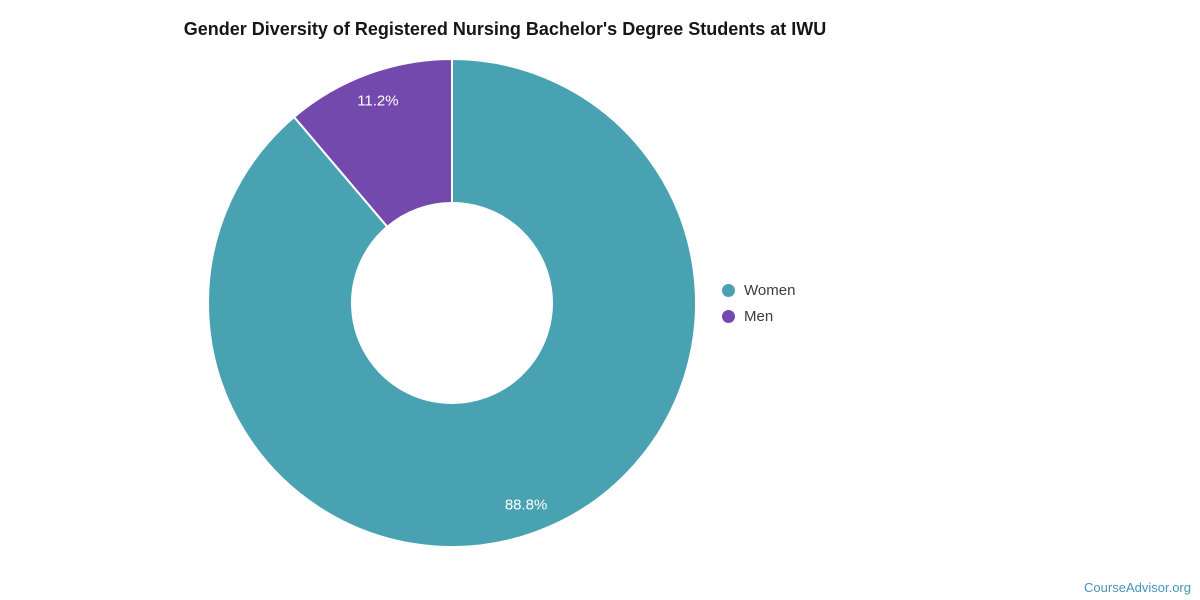 The height and width of the screenshot is (600, 1200). What do you see at coordinates (770, 290) in the screenshot?
I see `legend-label: Women` at bounding box center [770, 290].